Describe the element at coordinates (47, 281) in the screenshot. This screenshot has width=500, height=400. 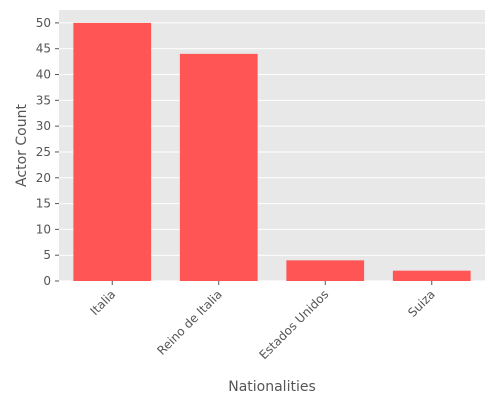
I see `y-tick-label: 0` at that location.